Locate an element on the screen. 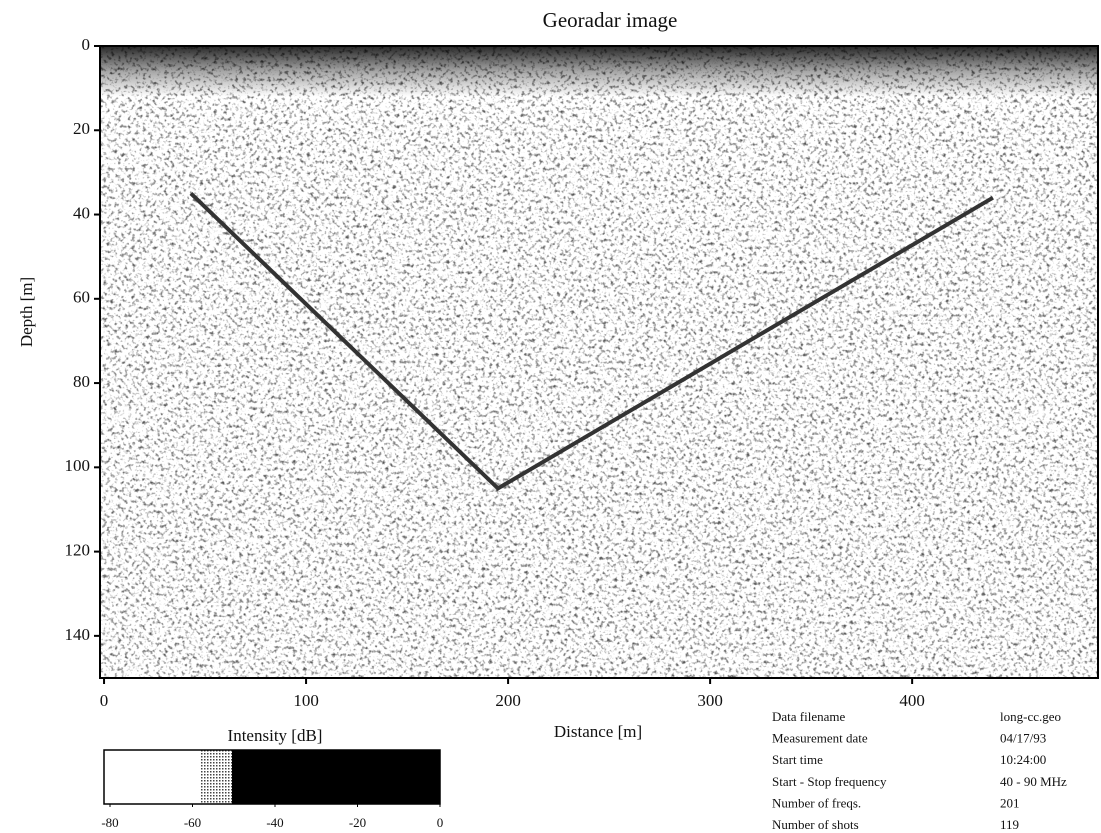  info-value: 201 is located at coordinates (1010, 802).